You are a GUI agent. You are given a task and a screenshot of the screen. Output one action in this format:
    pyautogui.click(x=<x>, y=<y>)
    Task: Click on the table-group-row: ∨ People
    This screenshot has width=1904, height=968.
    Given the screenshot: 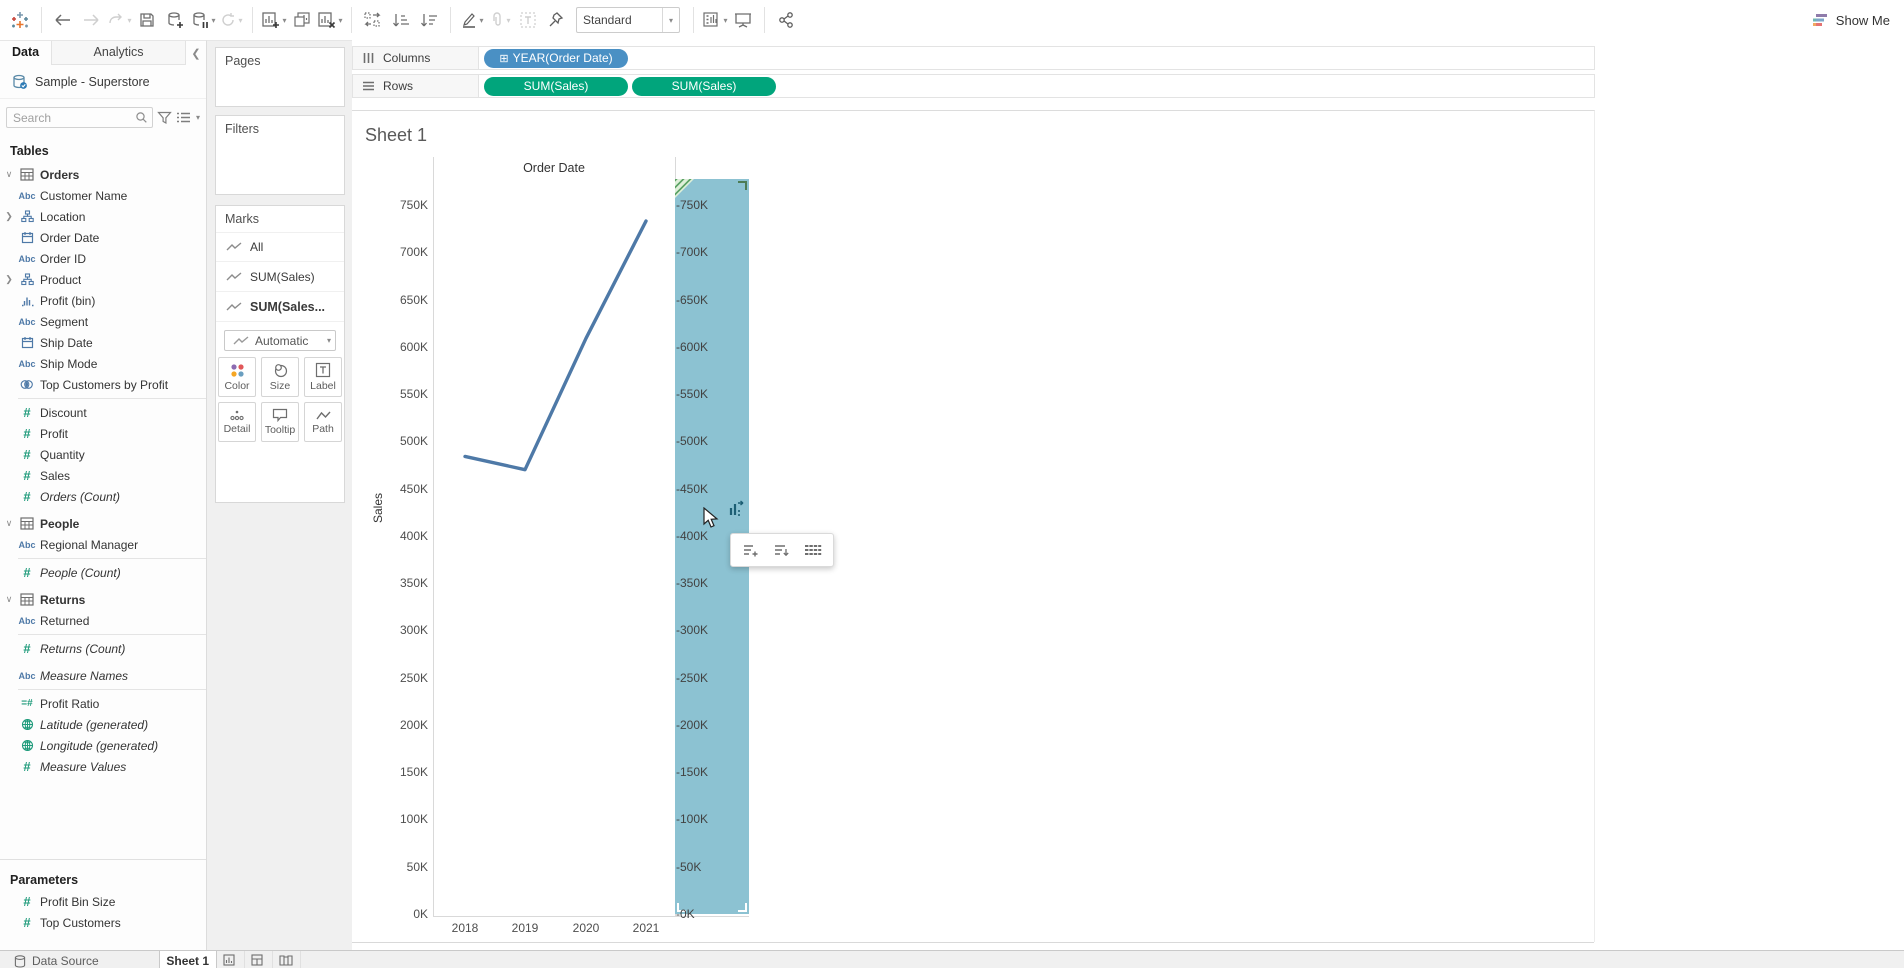 What is the action you would take?
    pyautogui.click(x=103, y=523)
    